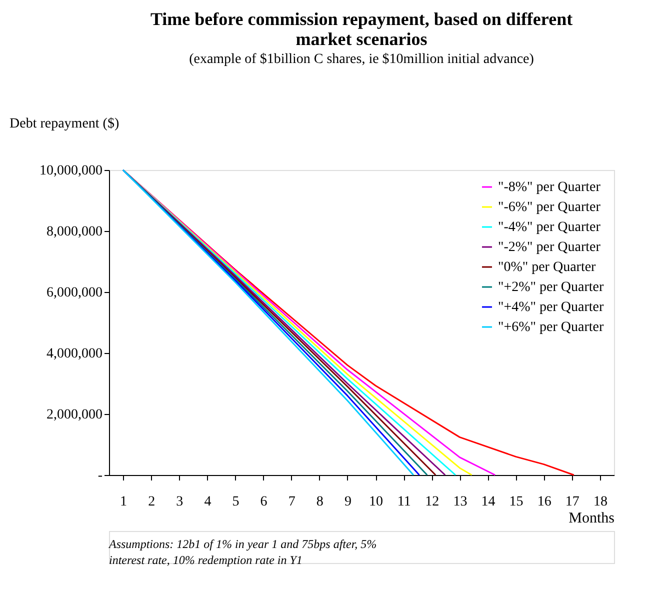 This screenshot has width=665, height=612. Describe the element at coordinates (551, 307) in the screenshot. I see `legend-label: "+4%" per Quarter` at that location.